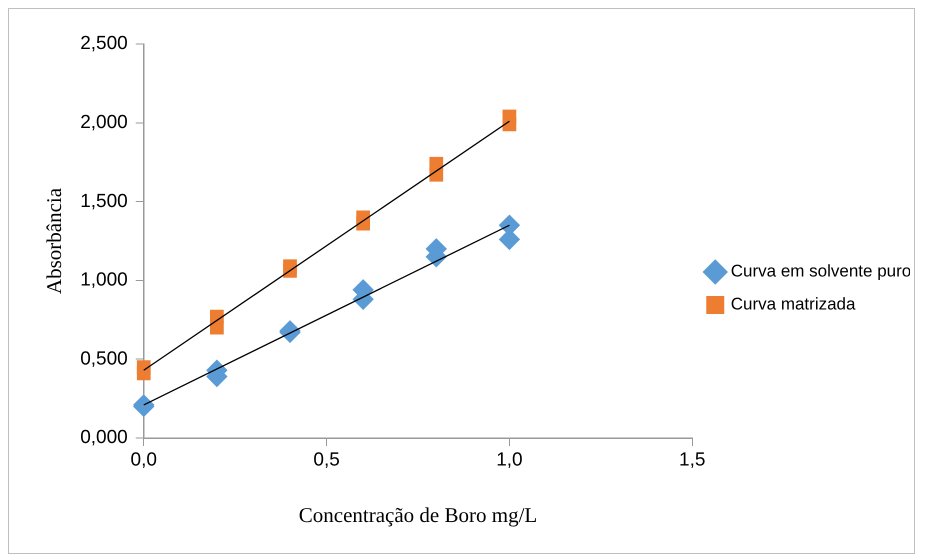  I want to click on y-tick-label: 2,500, so click(104, 43).